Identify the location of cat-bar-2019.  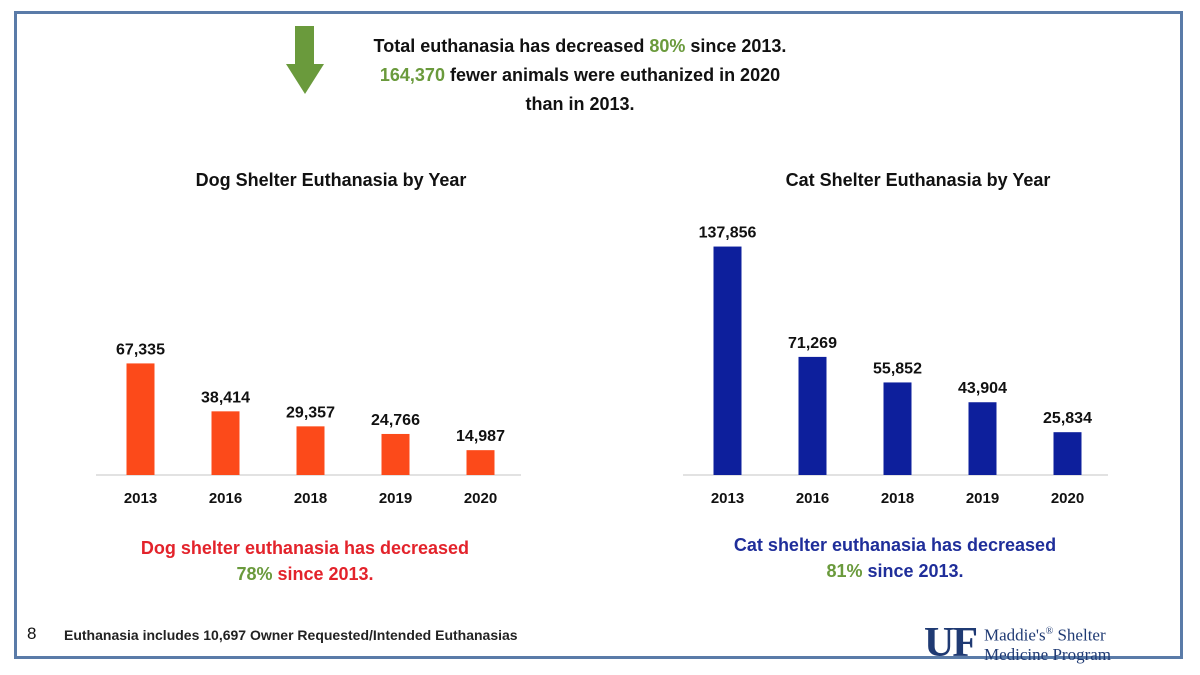
(982, 438).